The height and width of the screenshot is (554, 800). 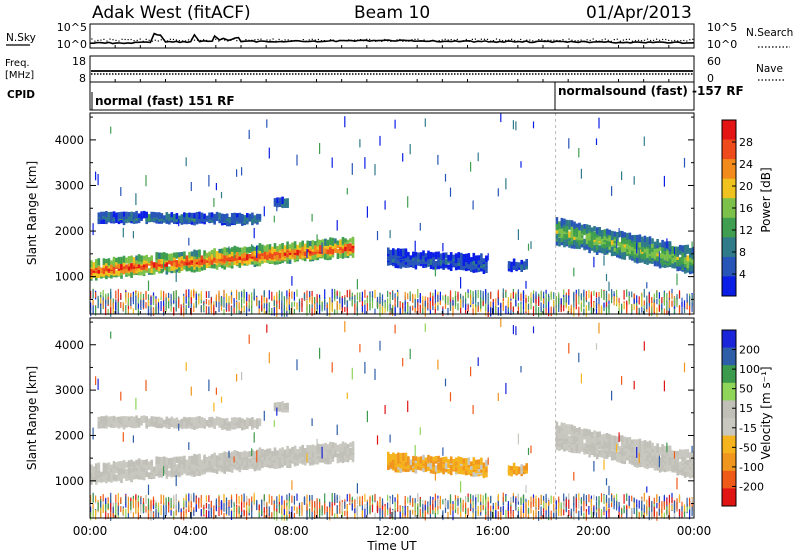 I want to click on power-cbar-label: 4, so click(x=742, y=274).